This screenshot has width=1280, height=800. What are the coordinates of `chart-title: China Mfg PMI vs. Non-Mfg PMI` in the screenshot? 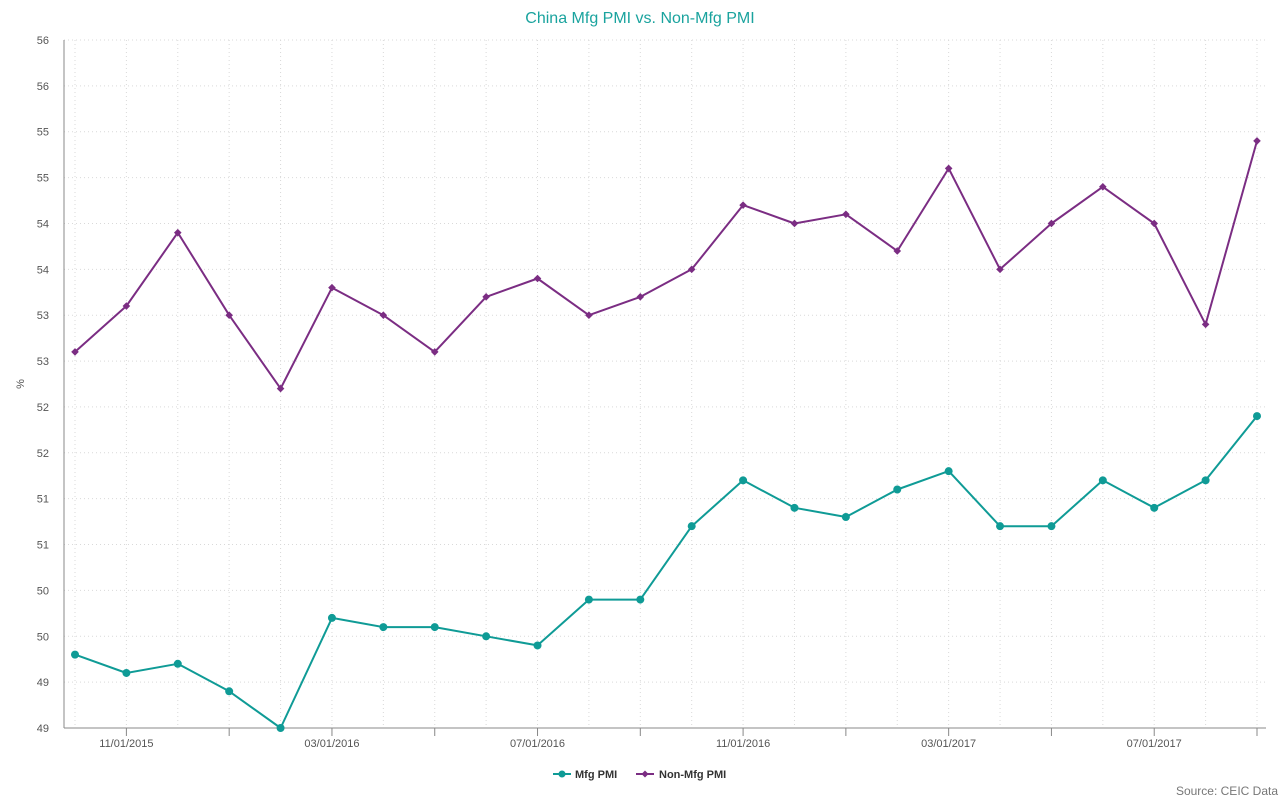 It's located at (639, 18).